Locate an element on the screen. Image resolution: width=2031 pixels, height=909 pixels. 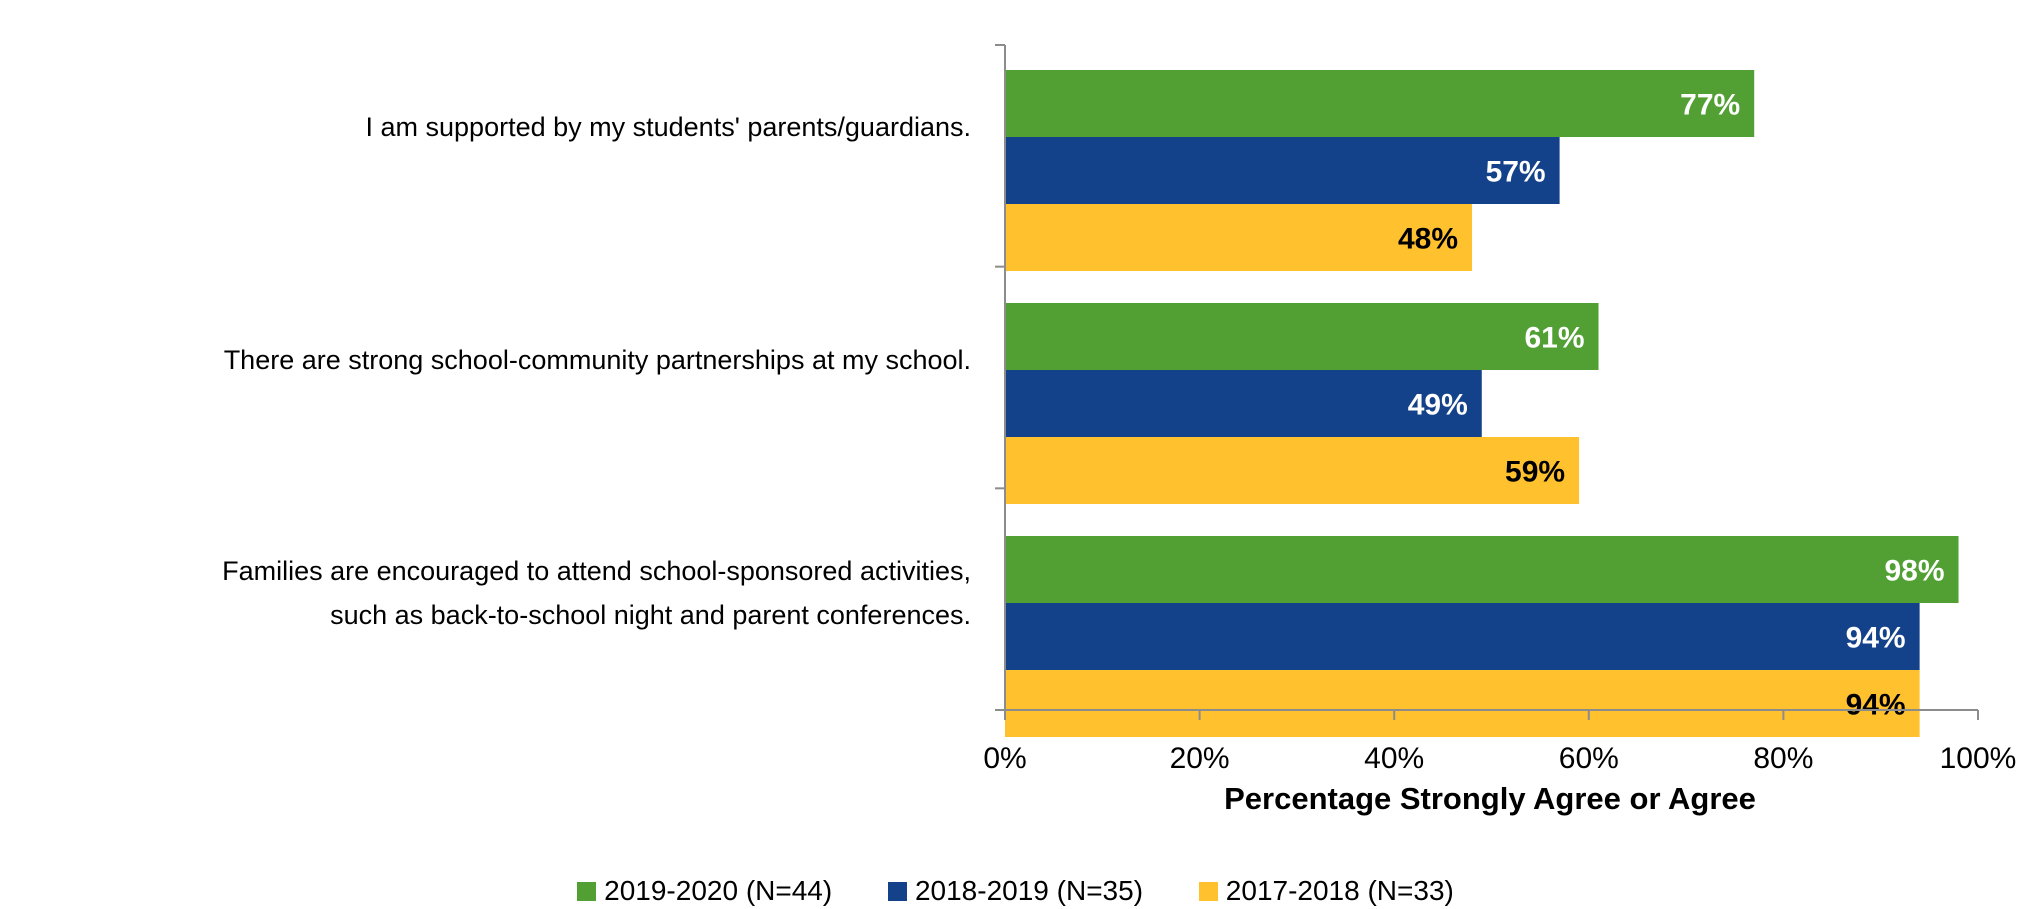
legend-label-2: 2017-2018 (N=33) is located at coordinates (1339, 890).